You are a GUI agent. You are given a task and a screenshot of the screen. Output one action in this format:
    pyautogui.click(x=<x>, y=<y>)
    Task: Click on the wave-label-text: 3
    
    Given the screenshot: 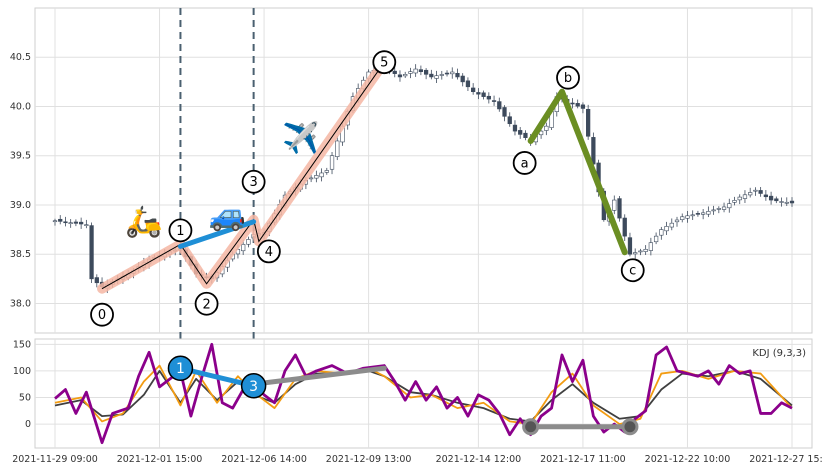 What is the action you would take?
    pyautogui.click(x=253, y=182)
    